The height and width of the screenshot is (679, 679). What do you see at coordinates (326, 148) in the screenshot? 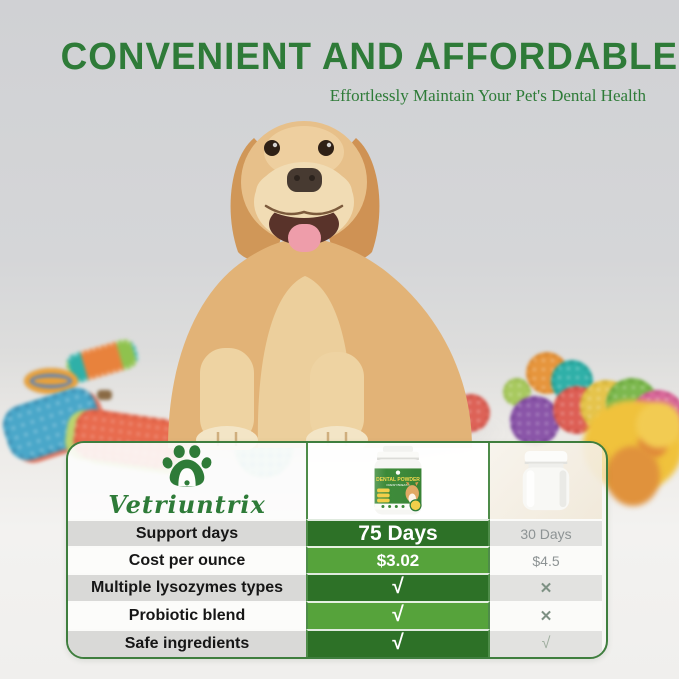
I see `dog-right-eye` at bounding box center [326, 148].